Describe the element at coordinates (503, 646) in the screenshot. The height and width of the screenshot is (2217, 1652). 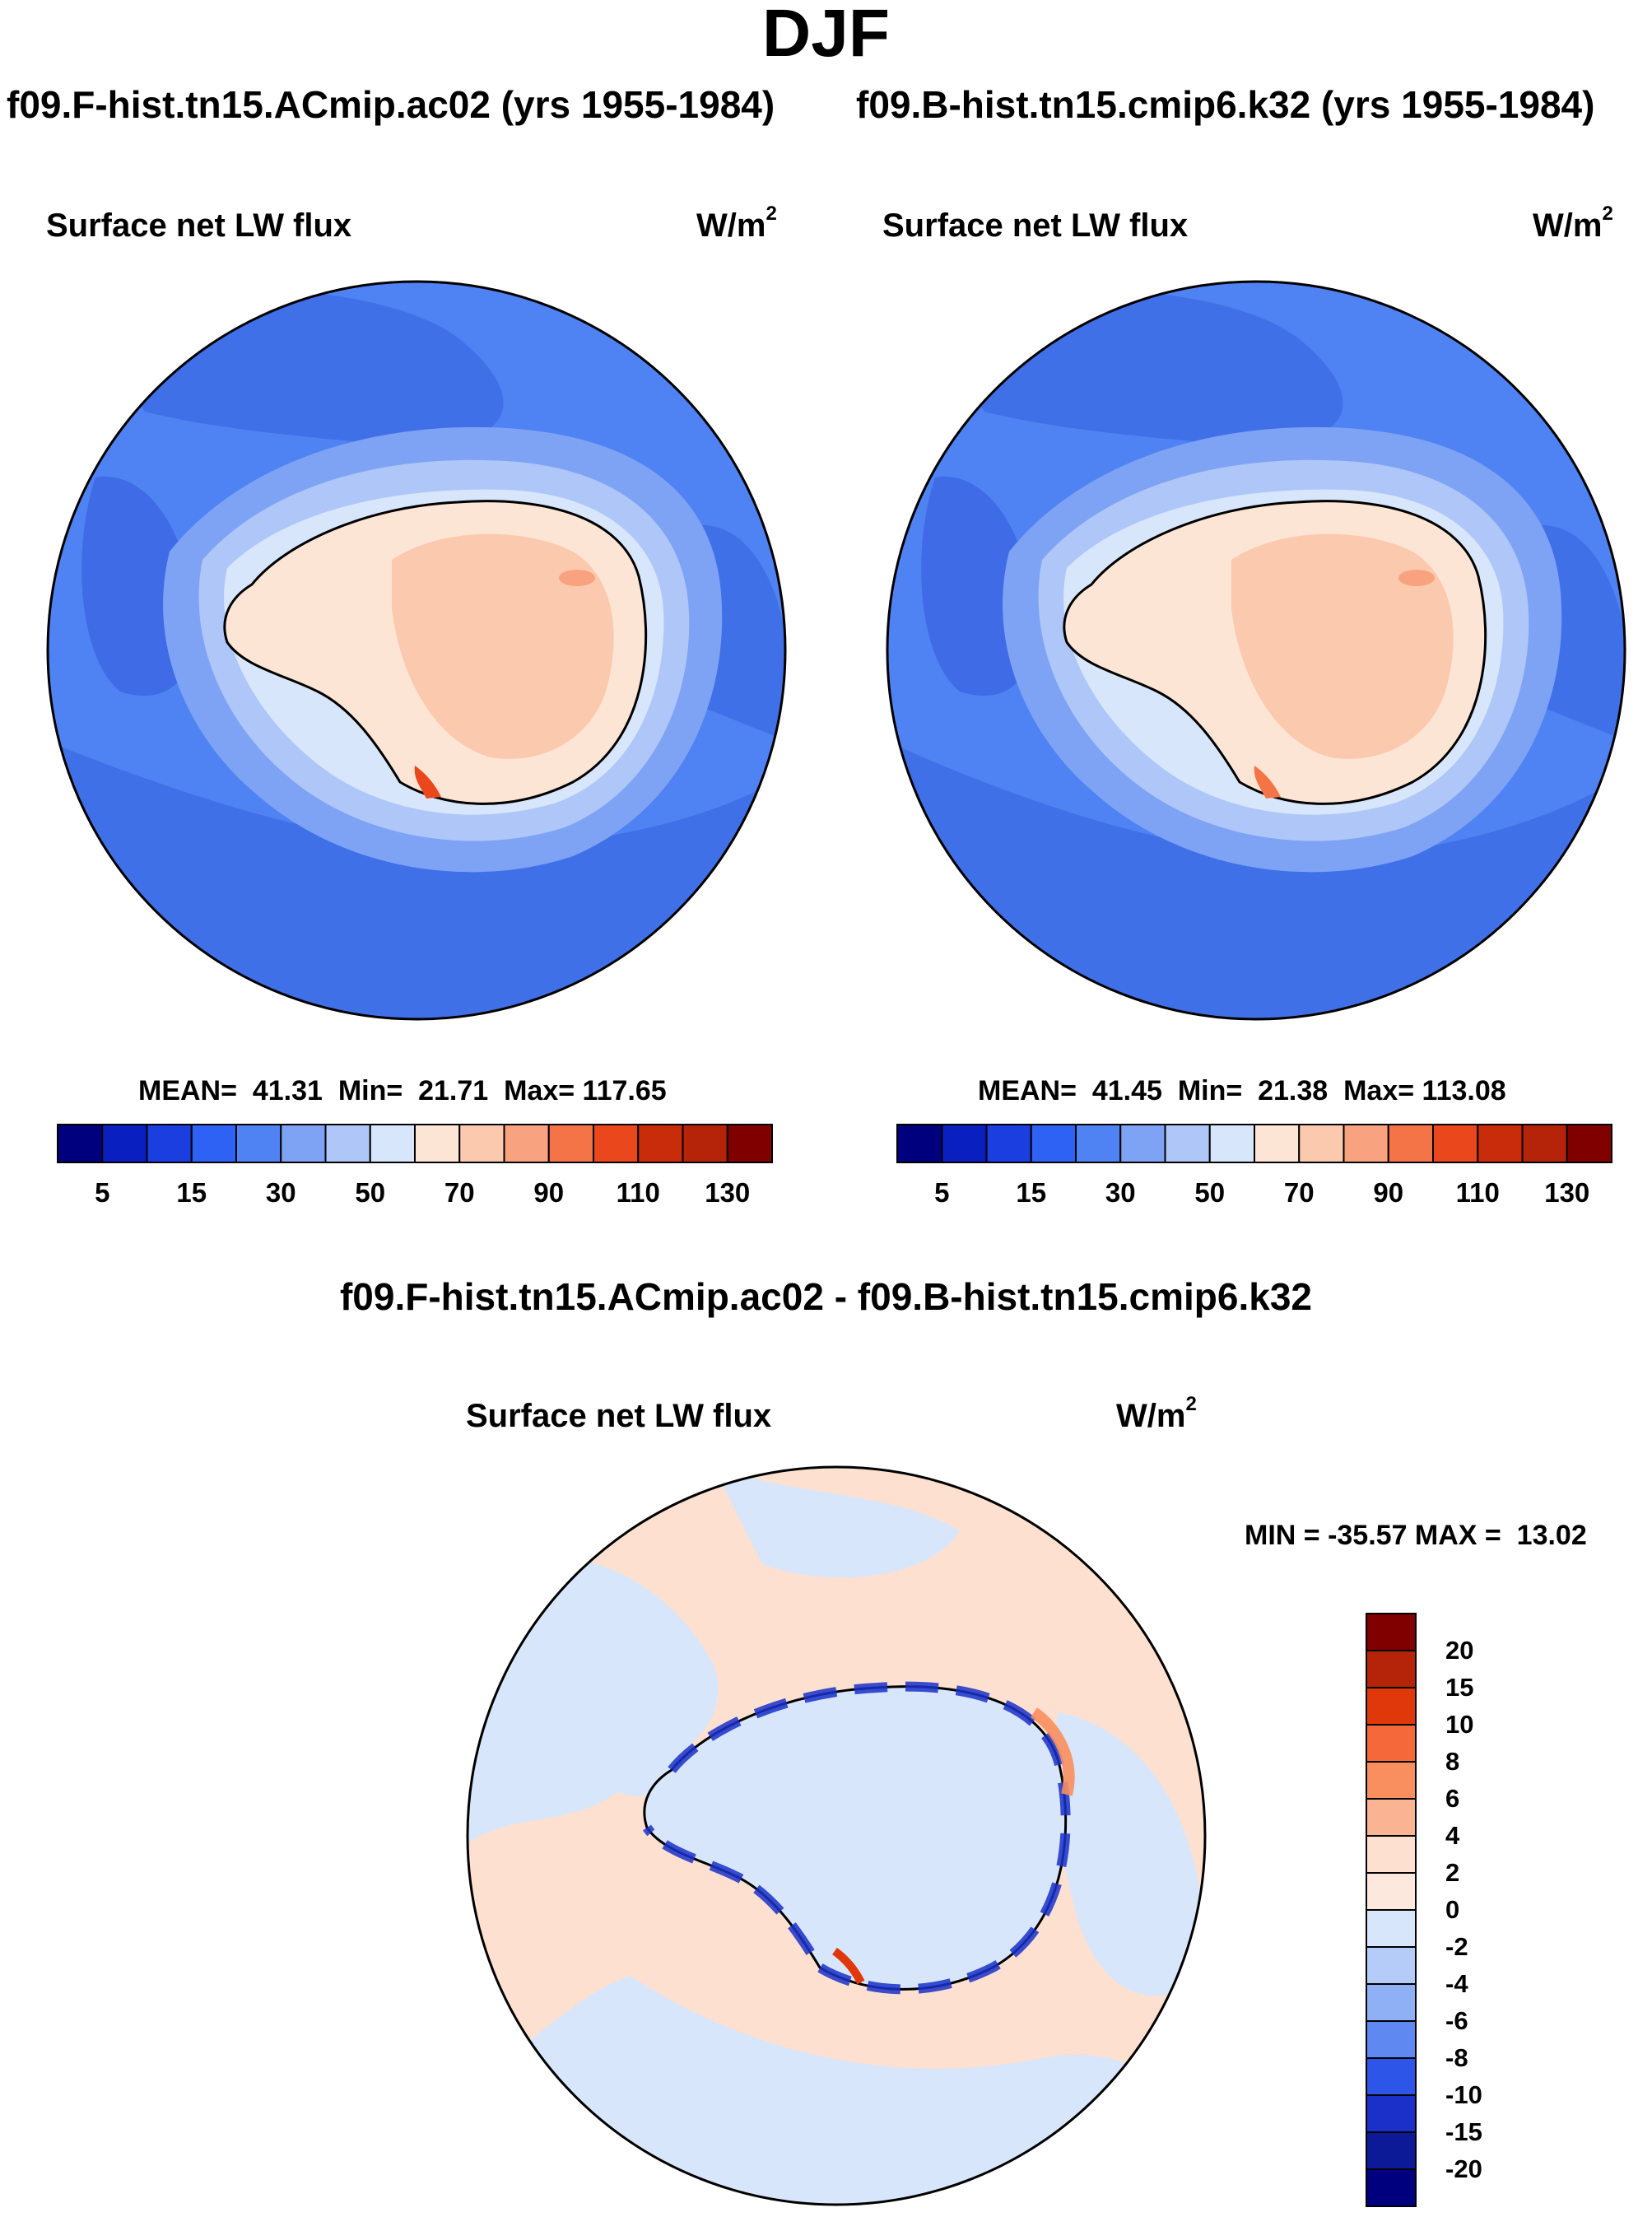
I see `east-antarctic-plateau` at that location.